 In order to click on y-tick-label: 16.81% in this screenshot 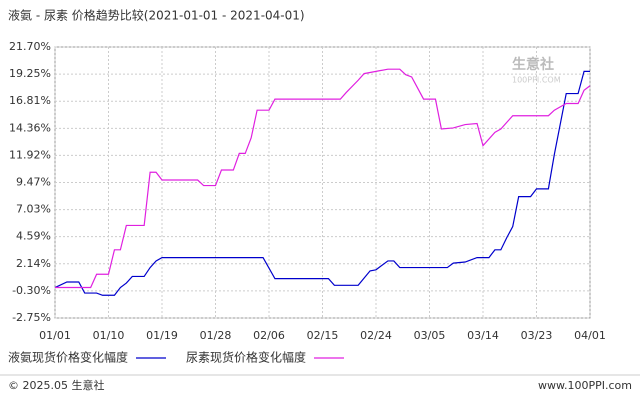, I will do `click(30, 100)`.